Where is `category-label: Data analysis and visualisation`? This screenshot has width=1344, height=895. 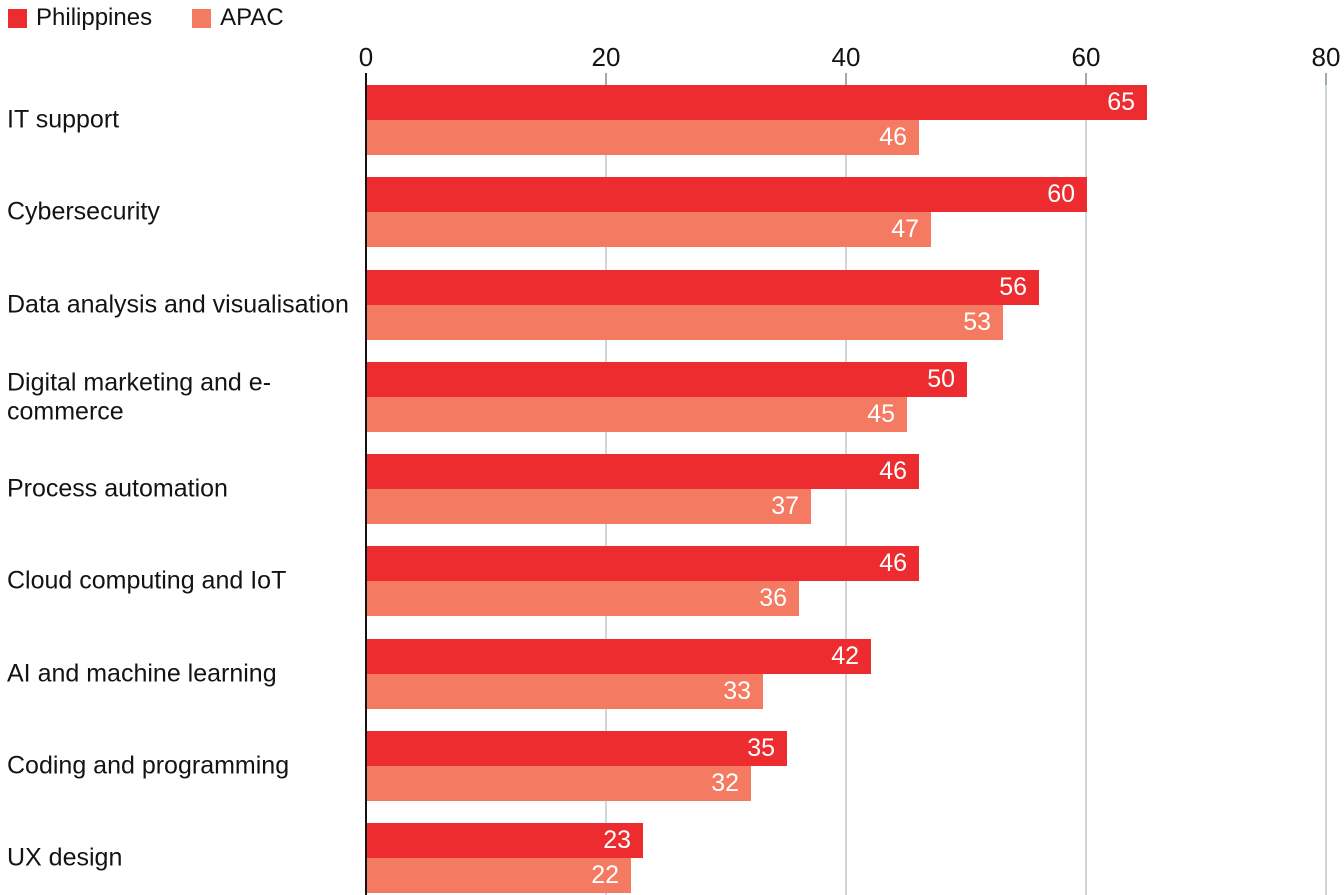 category-label: Data analysis and visualisation is located at coordinates (178, 304).